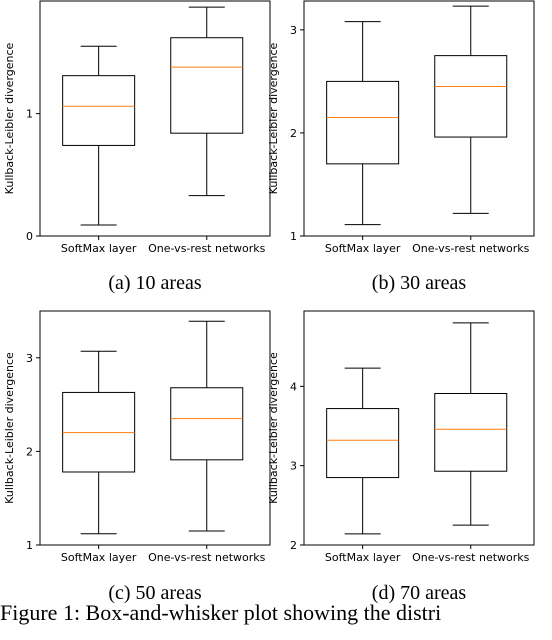 Image resolution: width=552 pixels, height=640 pixels. I want to click on y-tick-label-c-0: 1, so click(29, 545).